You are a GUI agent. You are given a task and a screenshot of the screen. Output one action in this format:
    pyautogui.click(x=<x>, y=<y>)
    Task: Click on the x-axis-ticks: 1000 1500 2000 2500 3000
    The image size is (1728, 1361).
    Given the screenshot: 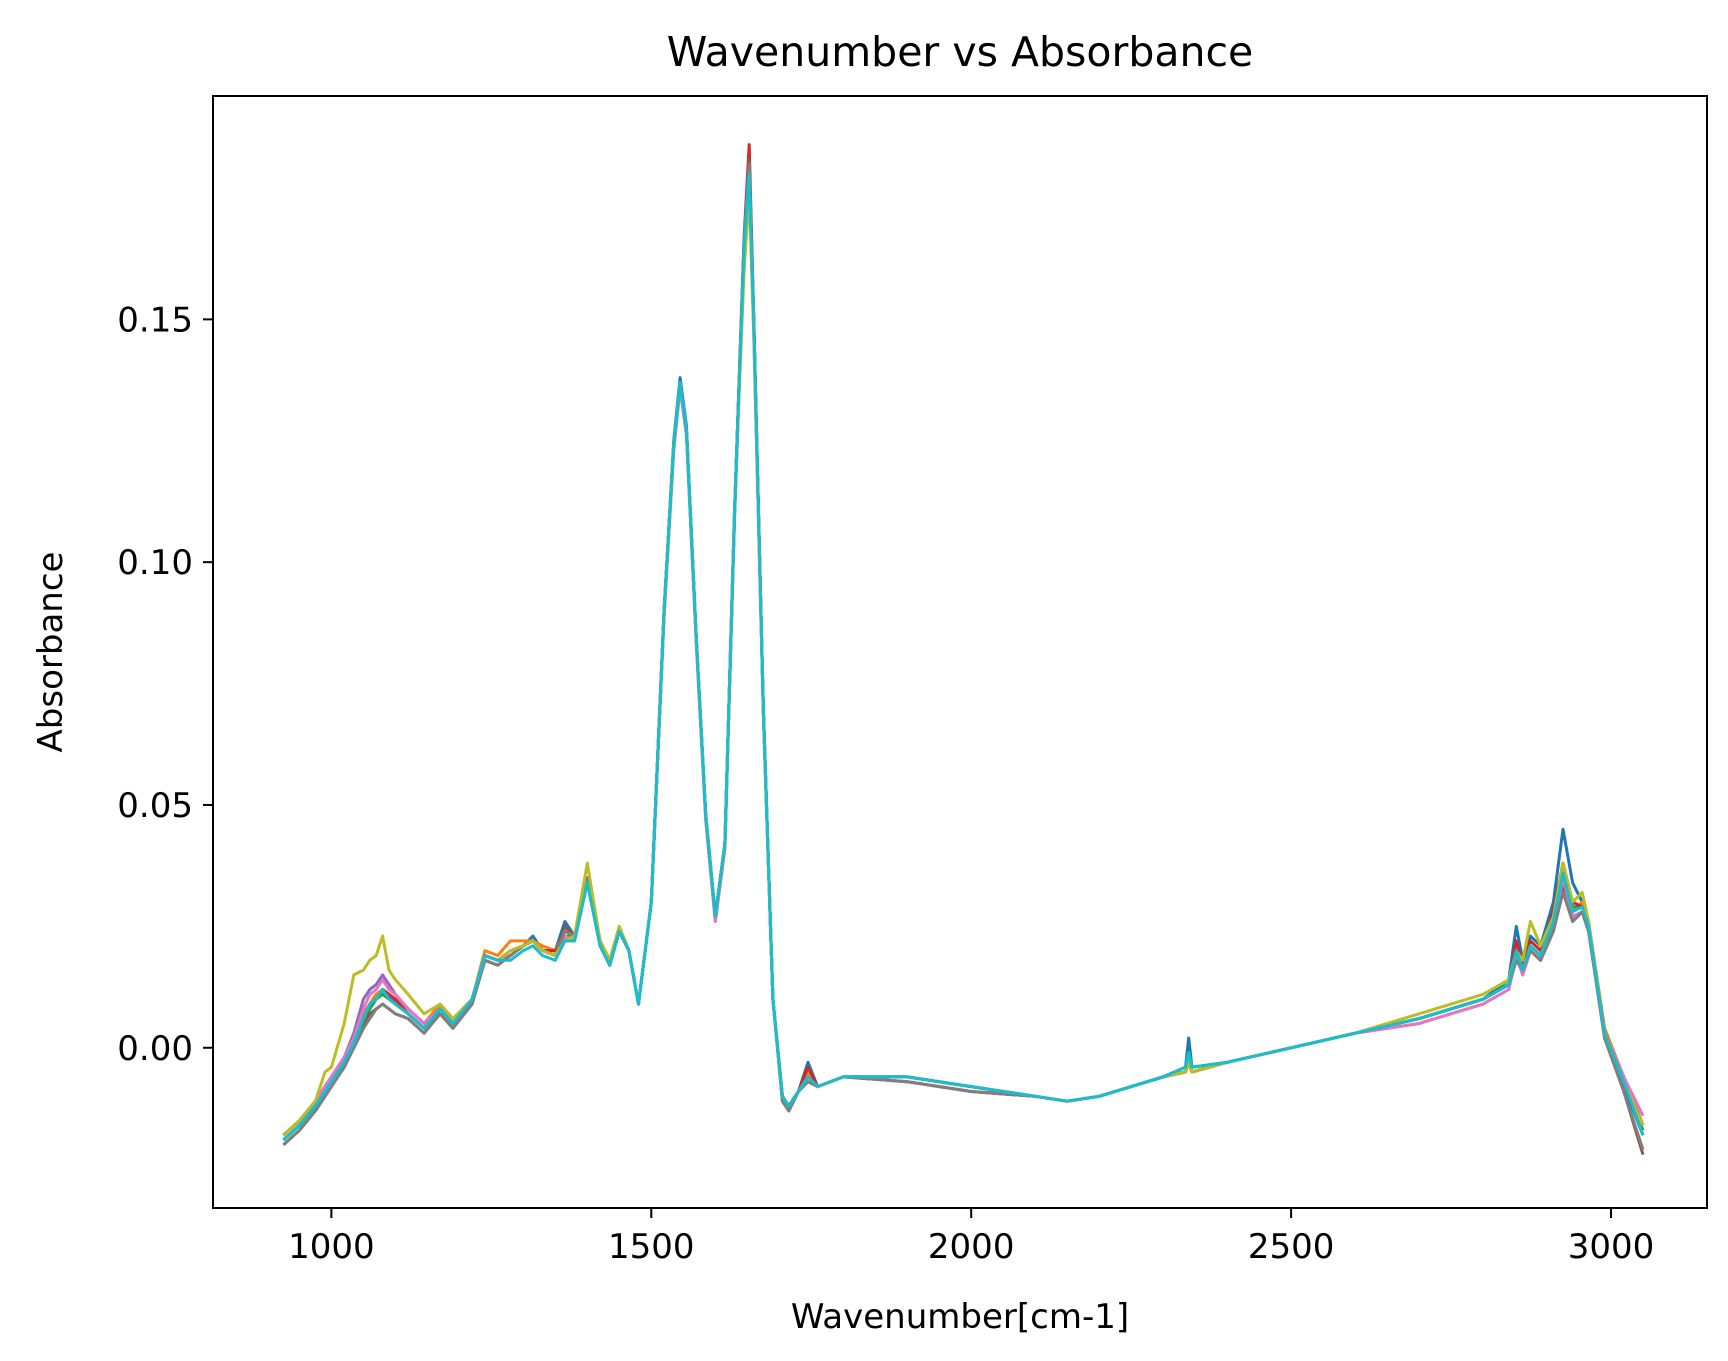 What is the action you would take?
    pyautogui.click(x=971, y=1237)
    